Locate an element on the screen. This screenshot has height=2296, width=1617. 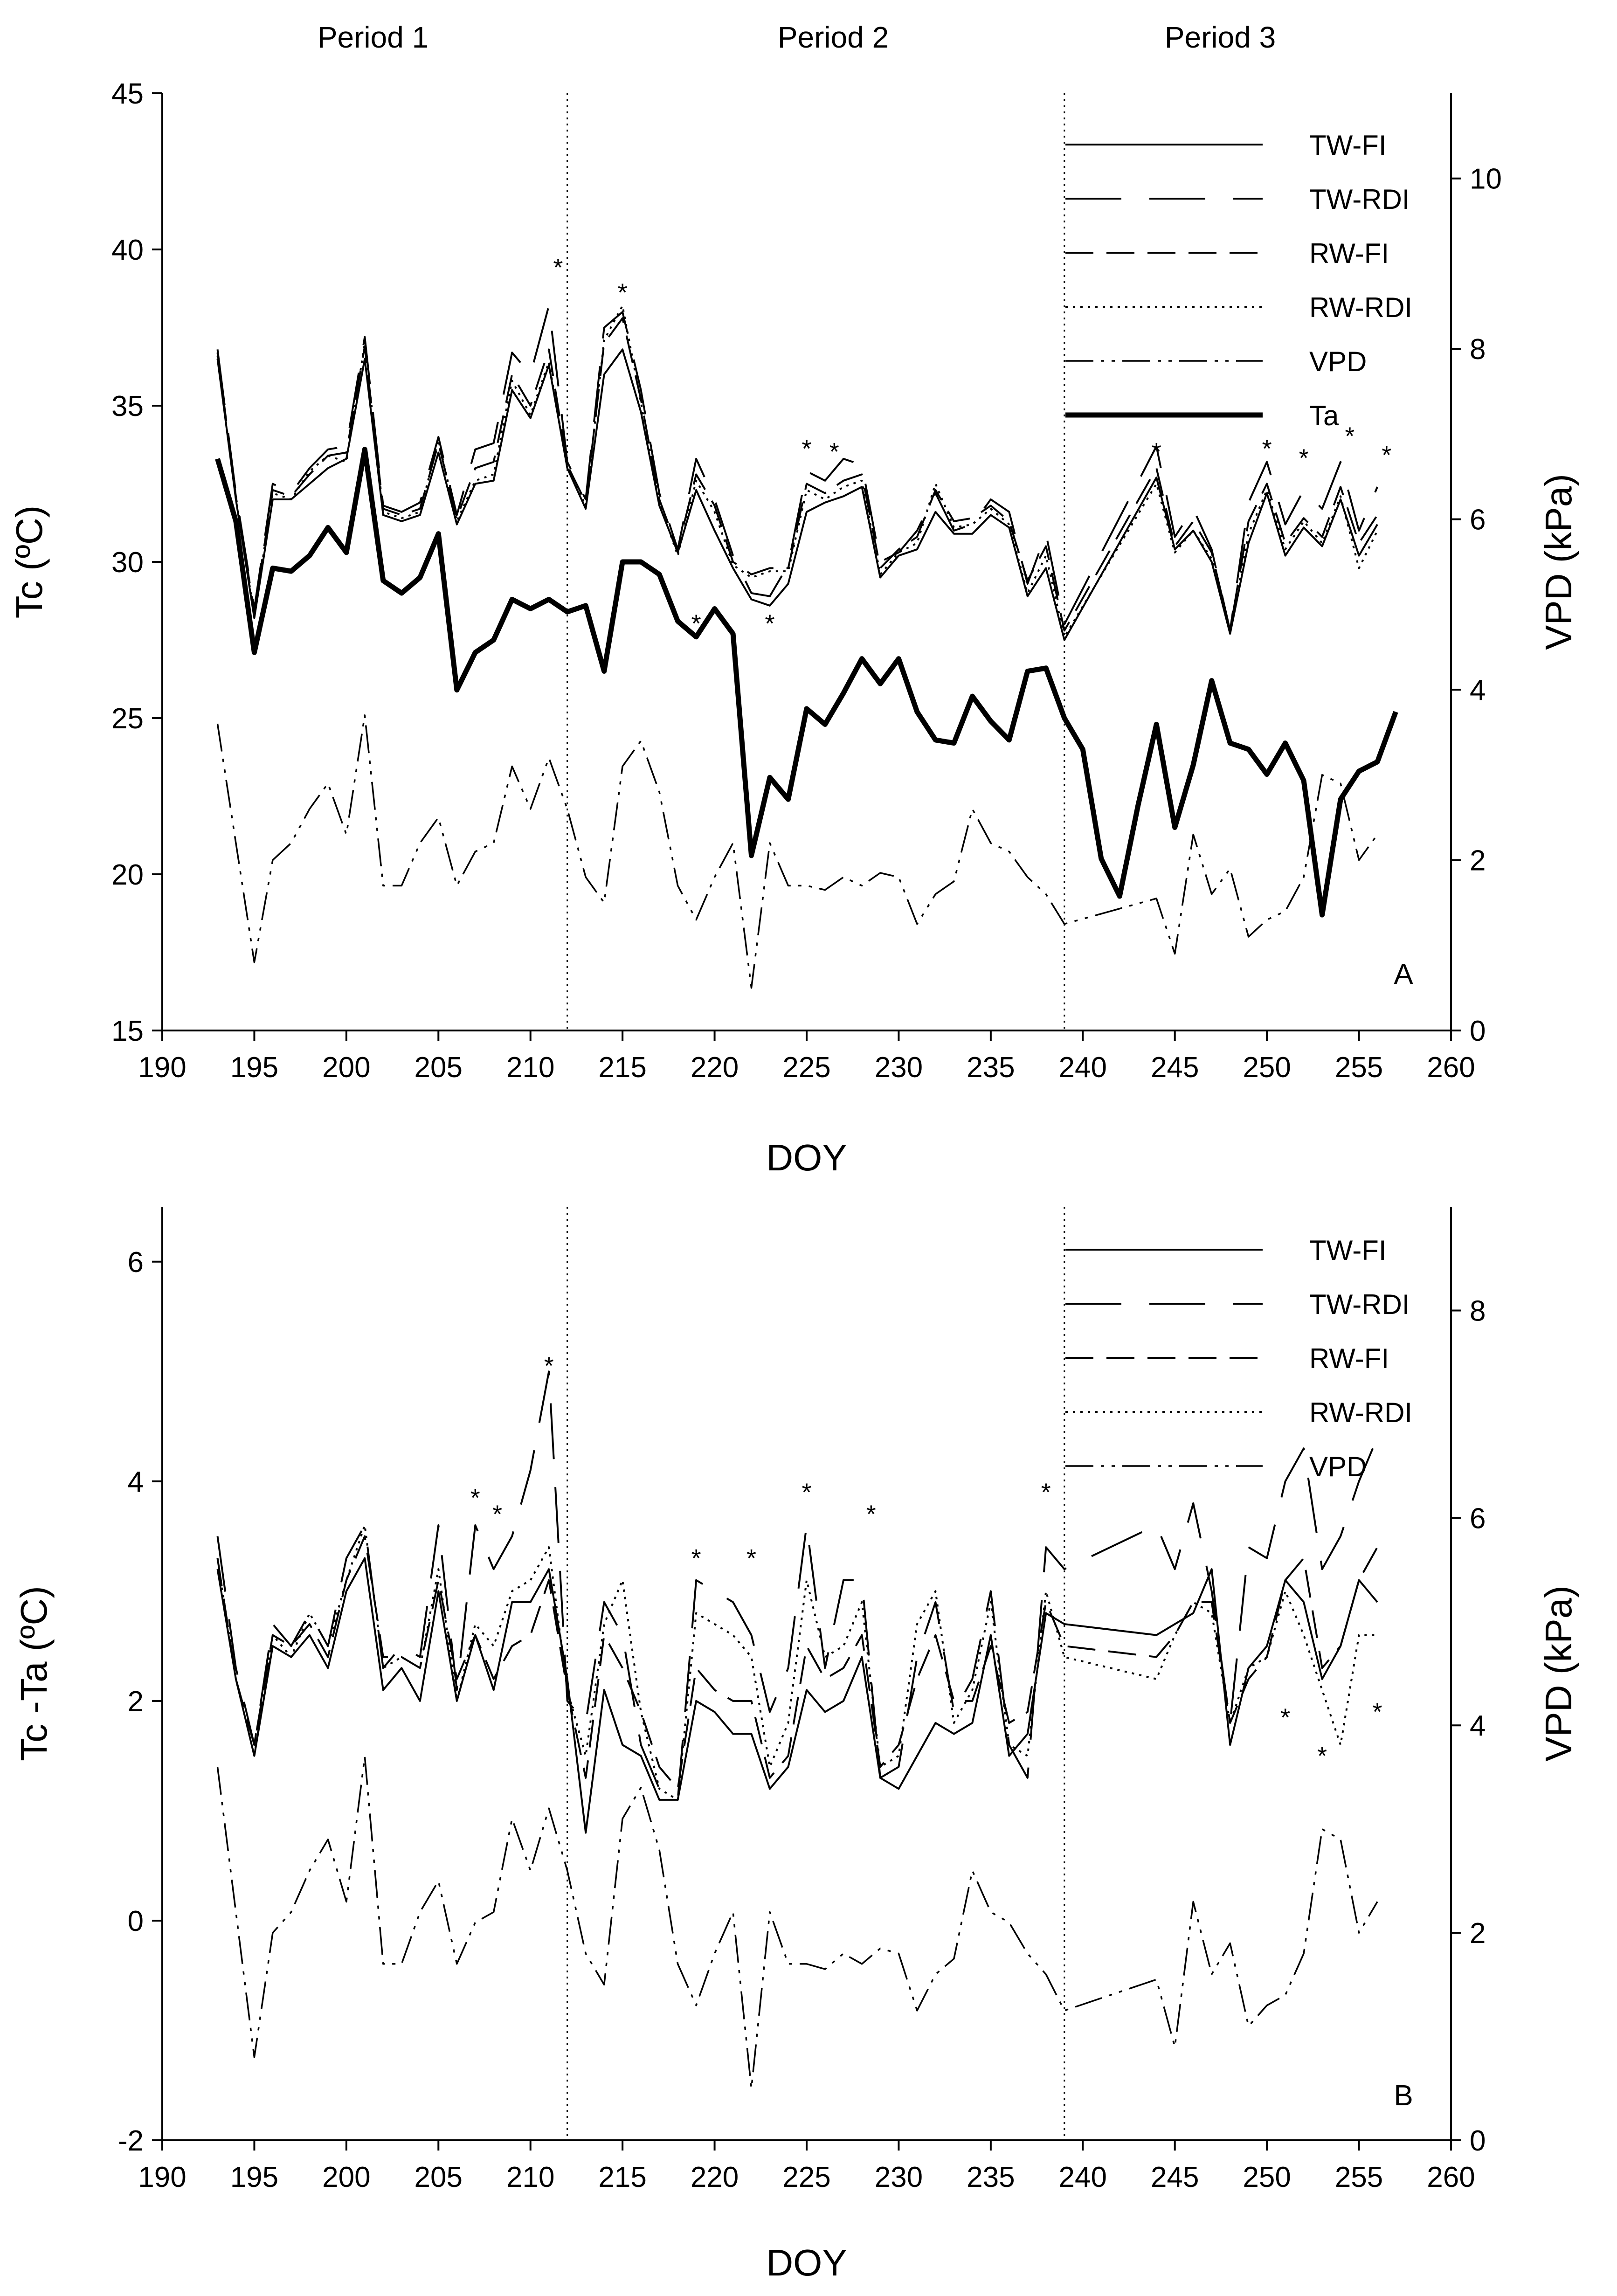
y-tick-label: 2 is located at coordinates (136, 1702).